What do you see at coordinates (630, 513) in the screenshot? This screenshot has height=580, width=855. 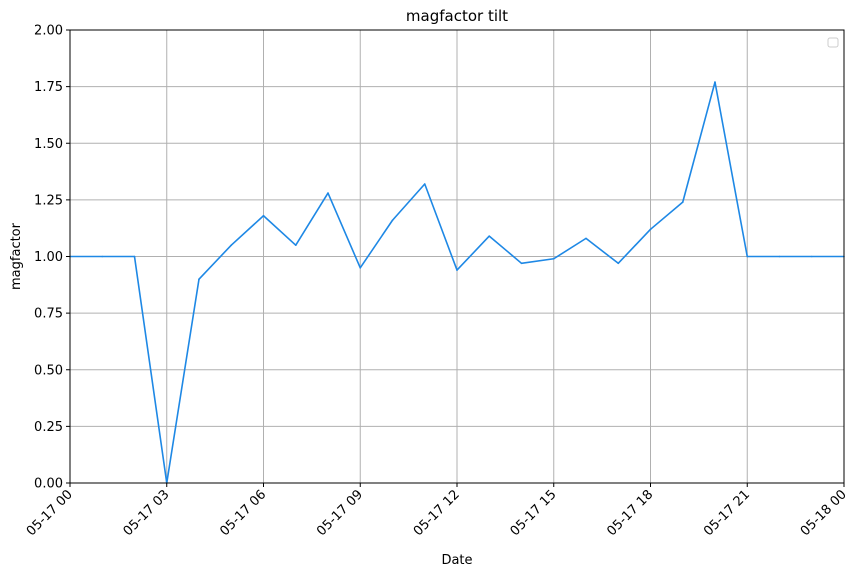 I see `x-tick-label: 05-17 18` at bounding box center [630, 513].